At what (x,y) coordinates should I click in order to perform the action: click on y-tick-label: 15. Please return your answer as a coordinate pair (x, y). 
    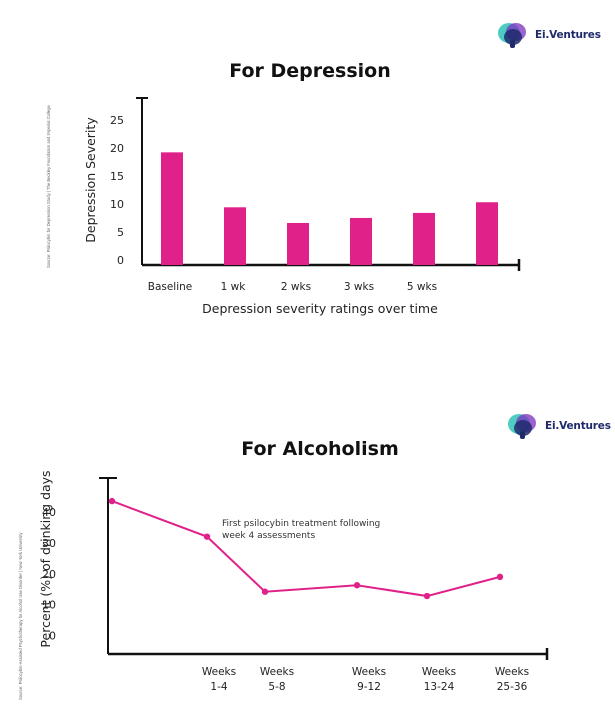
    Looking at the image, I should click on (117, 176).